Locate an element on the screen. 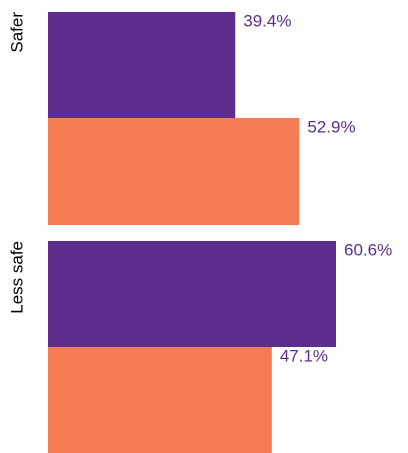  value-label: 60.6% is located at coordinates (368, 249).